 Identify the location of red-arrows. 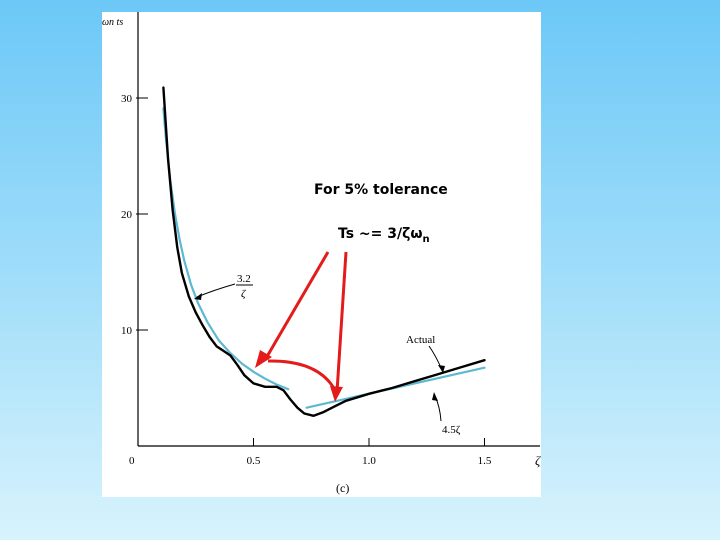
(301, 326).